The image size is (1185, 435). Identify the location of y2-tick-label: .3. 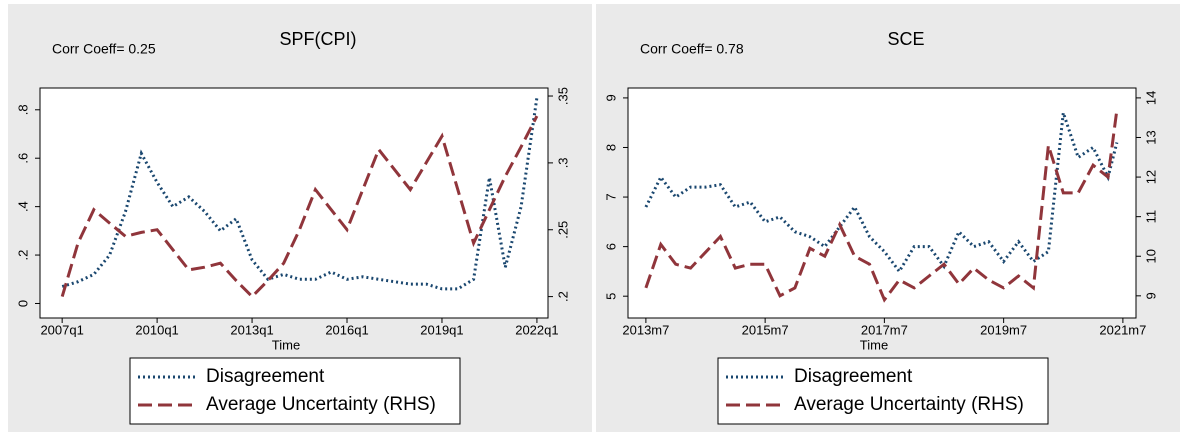
(562, 162).